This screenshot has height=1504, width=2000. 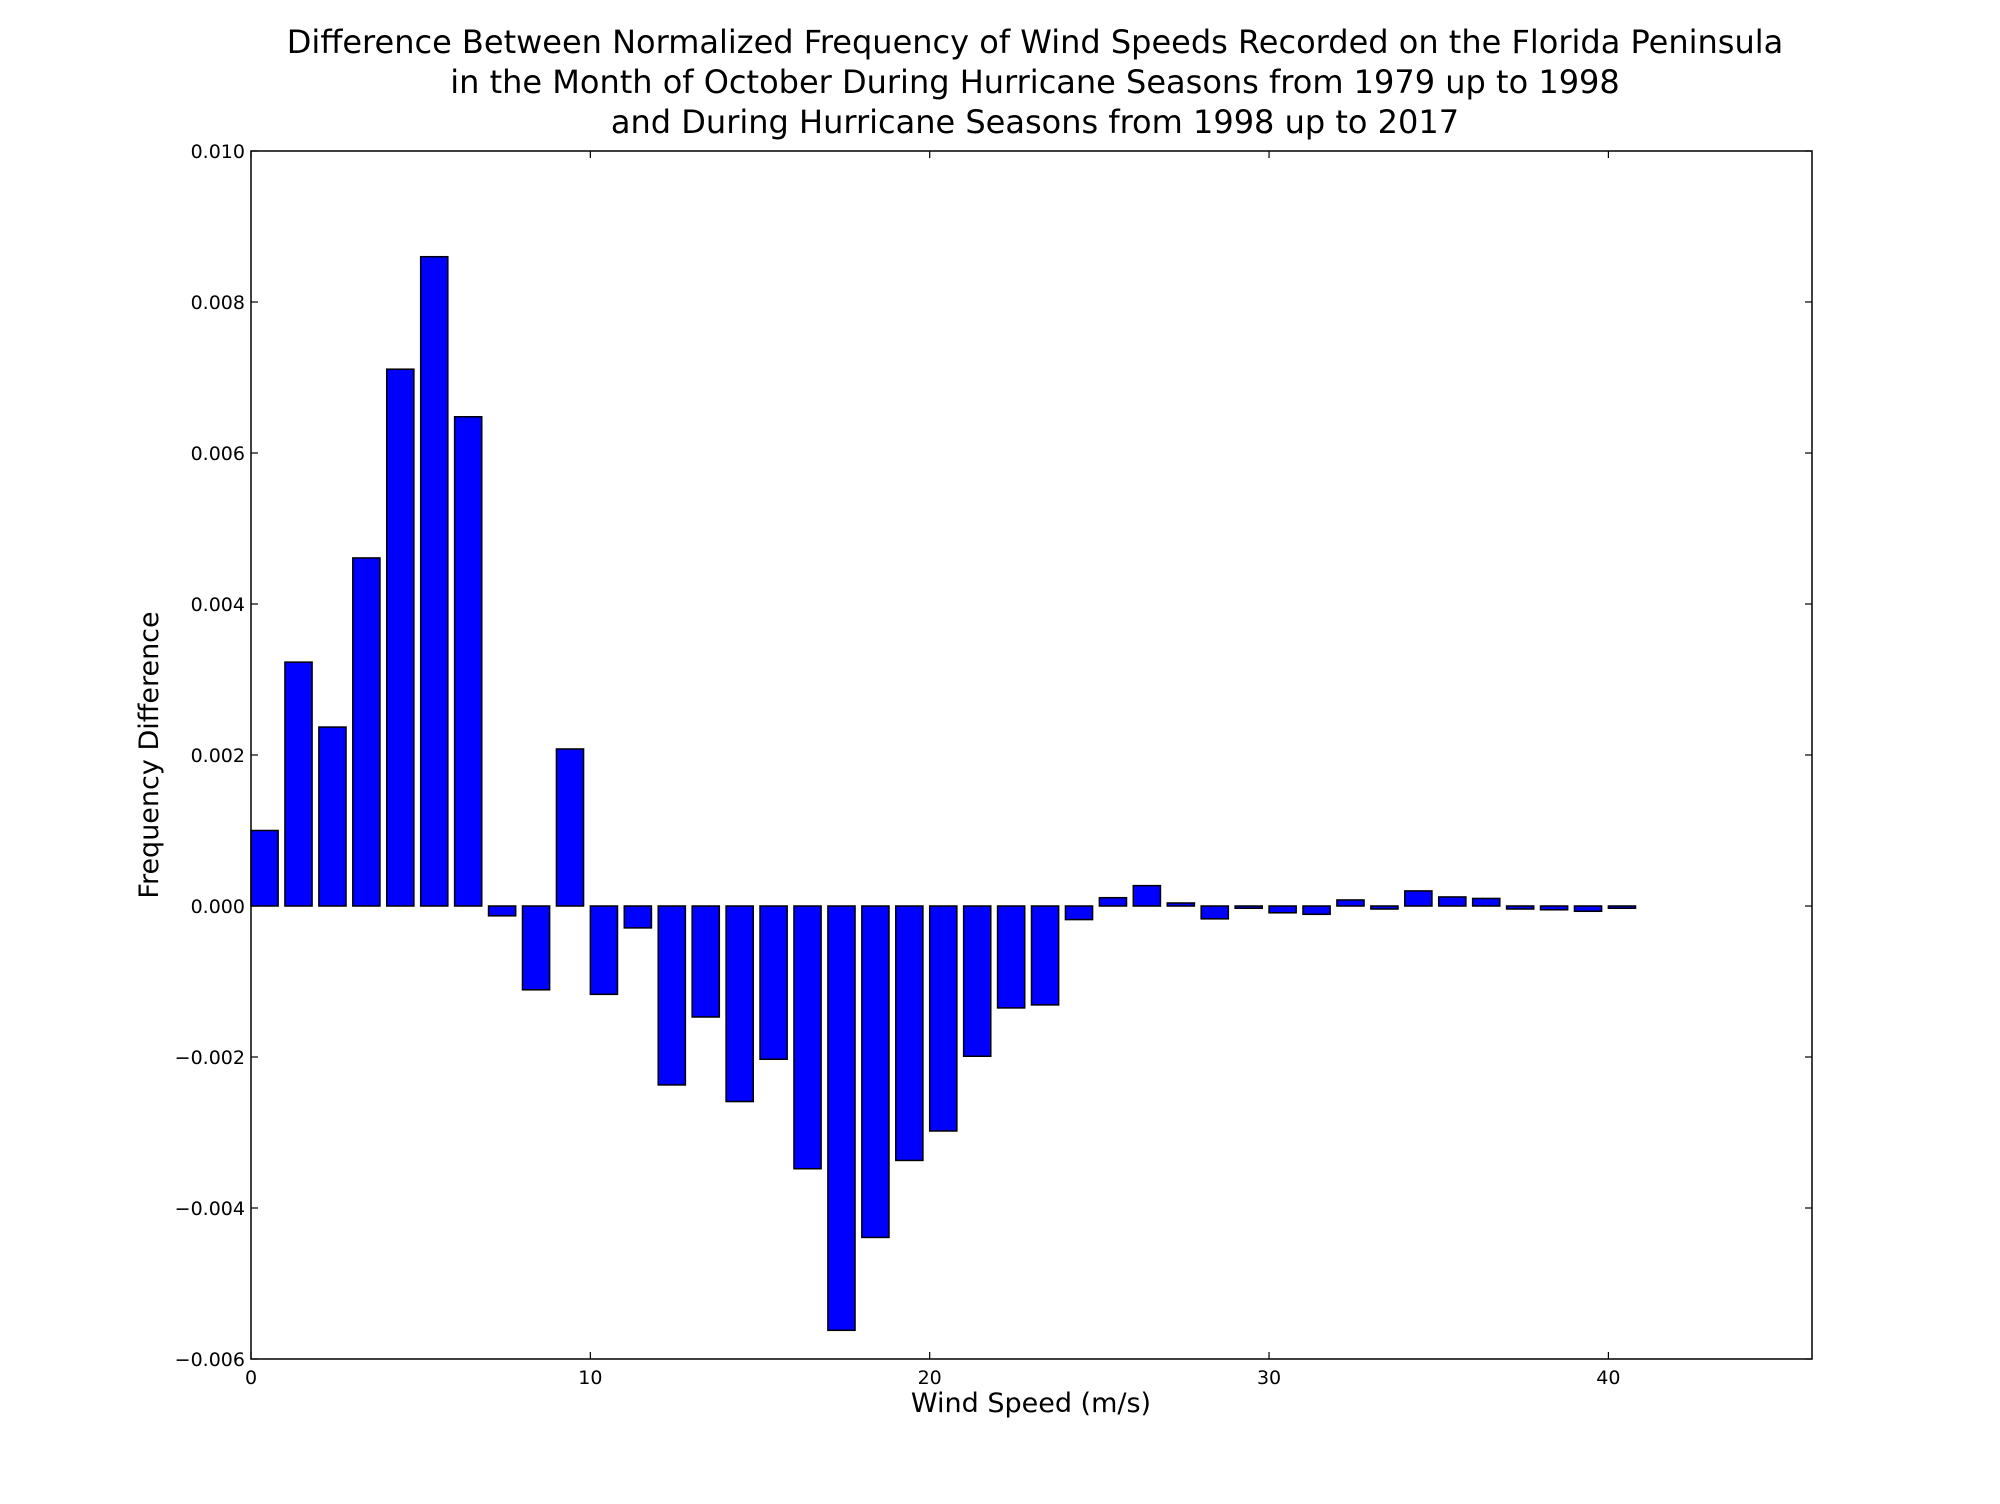 What do you see at coordinates (1269, 1378) in the screenshot?
I see `x-tick-label-30: 30` at bounding box center [1269, 1378].